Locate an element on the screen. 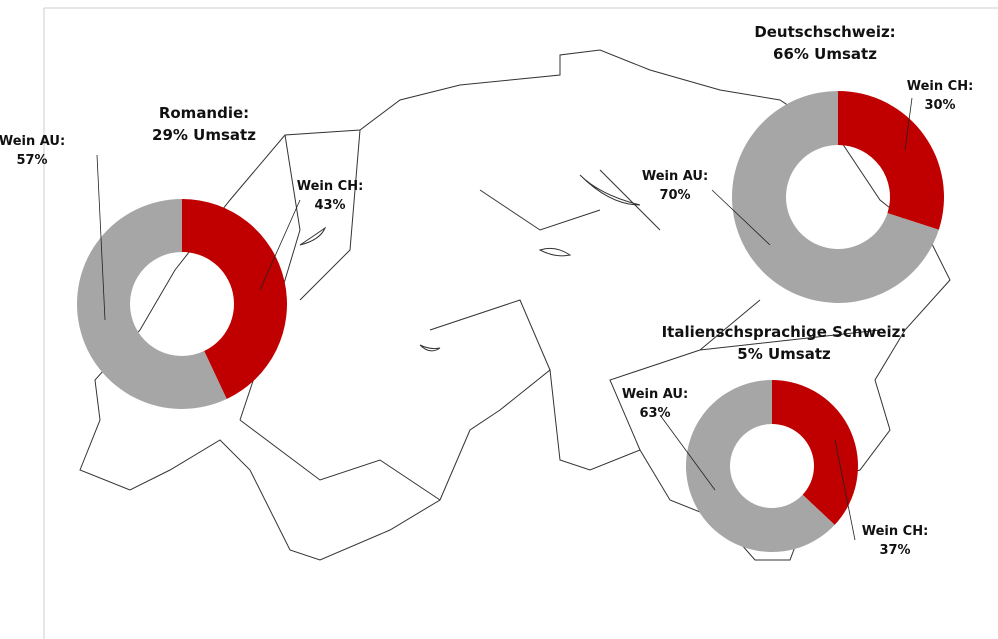 This screenshot has width=998, height=639. chart-title: Italienschsprachige Schweiz: is located at coordinates (784, 332).